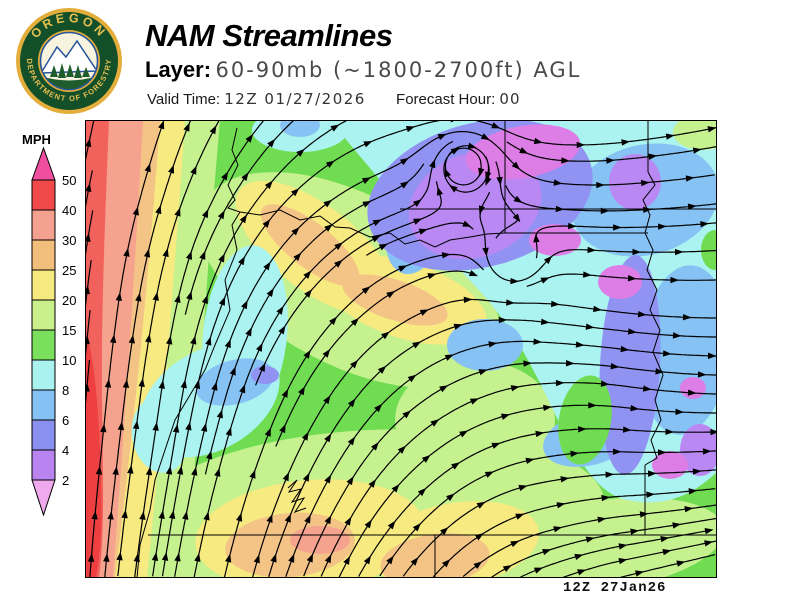 This screenshot has height=600, width=800. Describe the element at coordinates (43, 435) in the screenshot. I see `legend-band` at that location.